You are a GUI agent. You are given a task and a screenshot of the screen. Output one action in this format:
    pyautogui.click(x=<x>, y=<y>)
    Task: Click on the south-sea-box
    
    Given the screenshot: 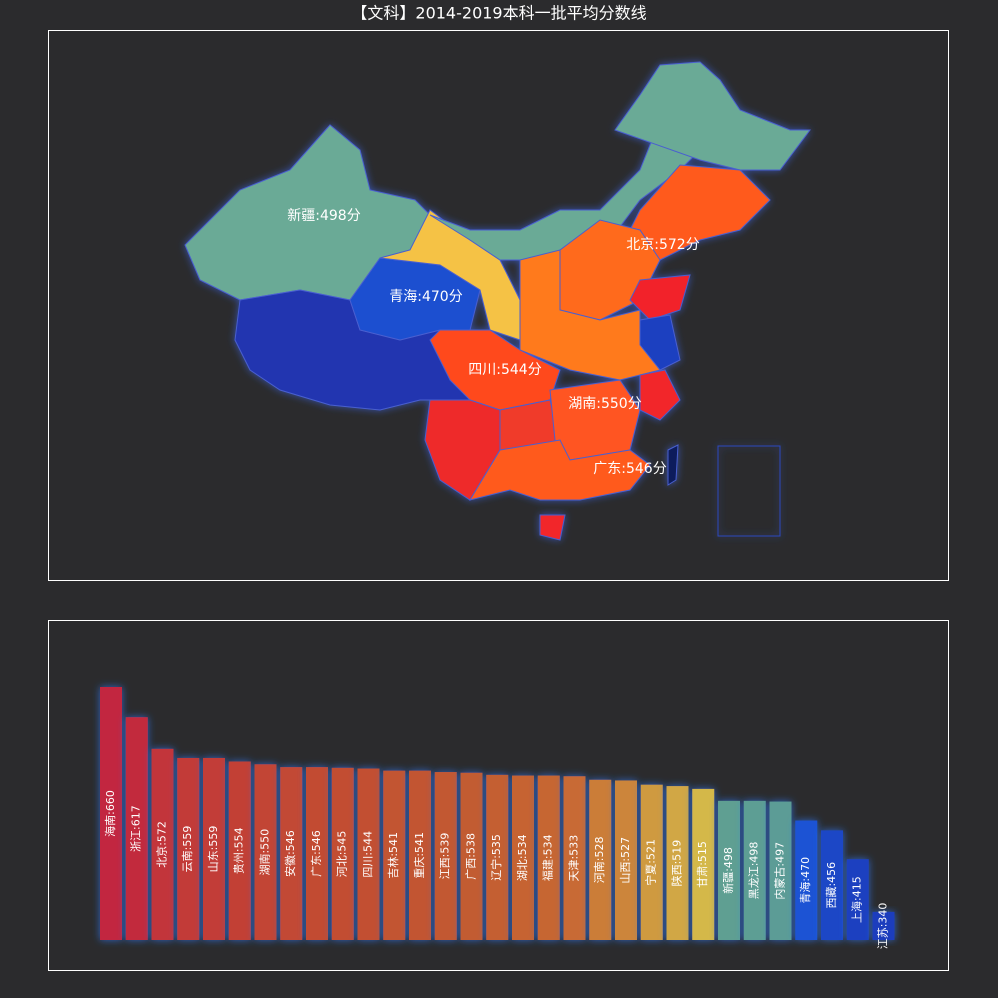 What is the action you would take?
    pyautogui.click(x=749, y=491)
    